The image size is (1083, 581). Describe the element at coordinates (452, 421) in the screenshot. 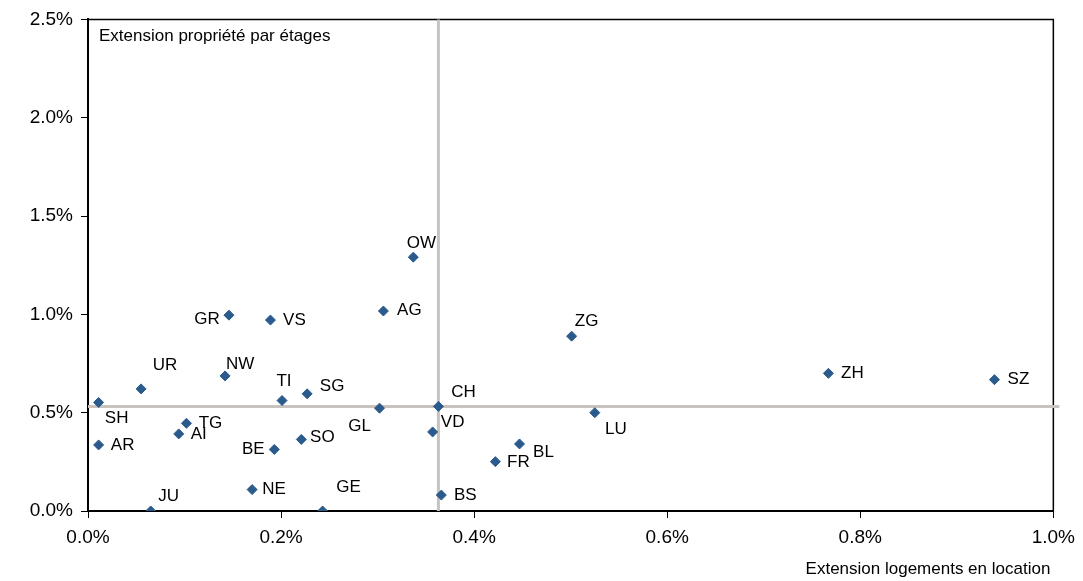

I see `annotation: VD` at that location.